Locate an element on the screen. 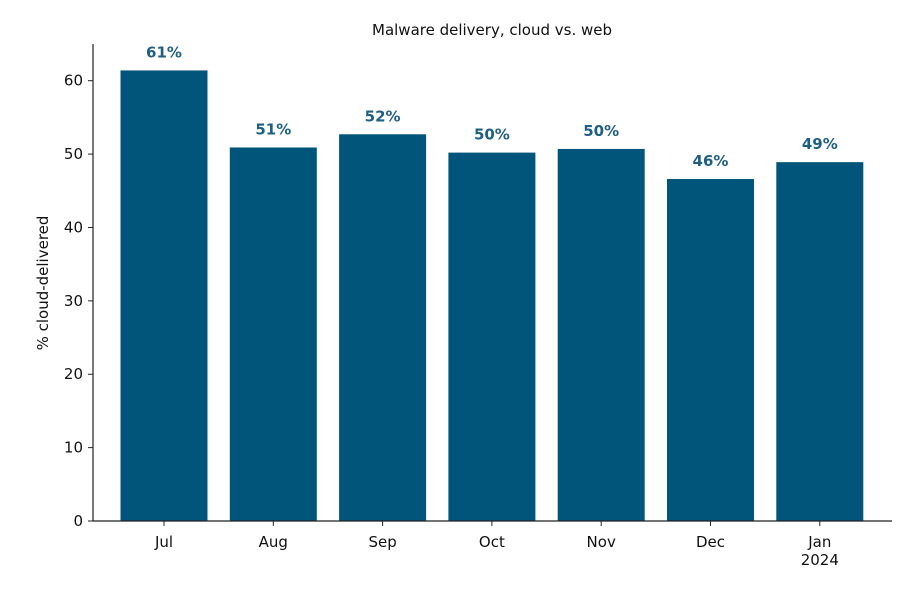  x-tick-label: Nov is located at coordinates (601, 542).